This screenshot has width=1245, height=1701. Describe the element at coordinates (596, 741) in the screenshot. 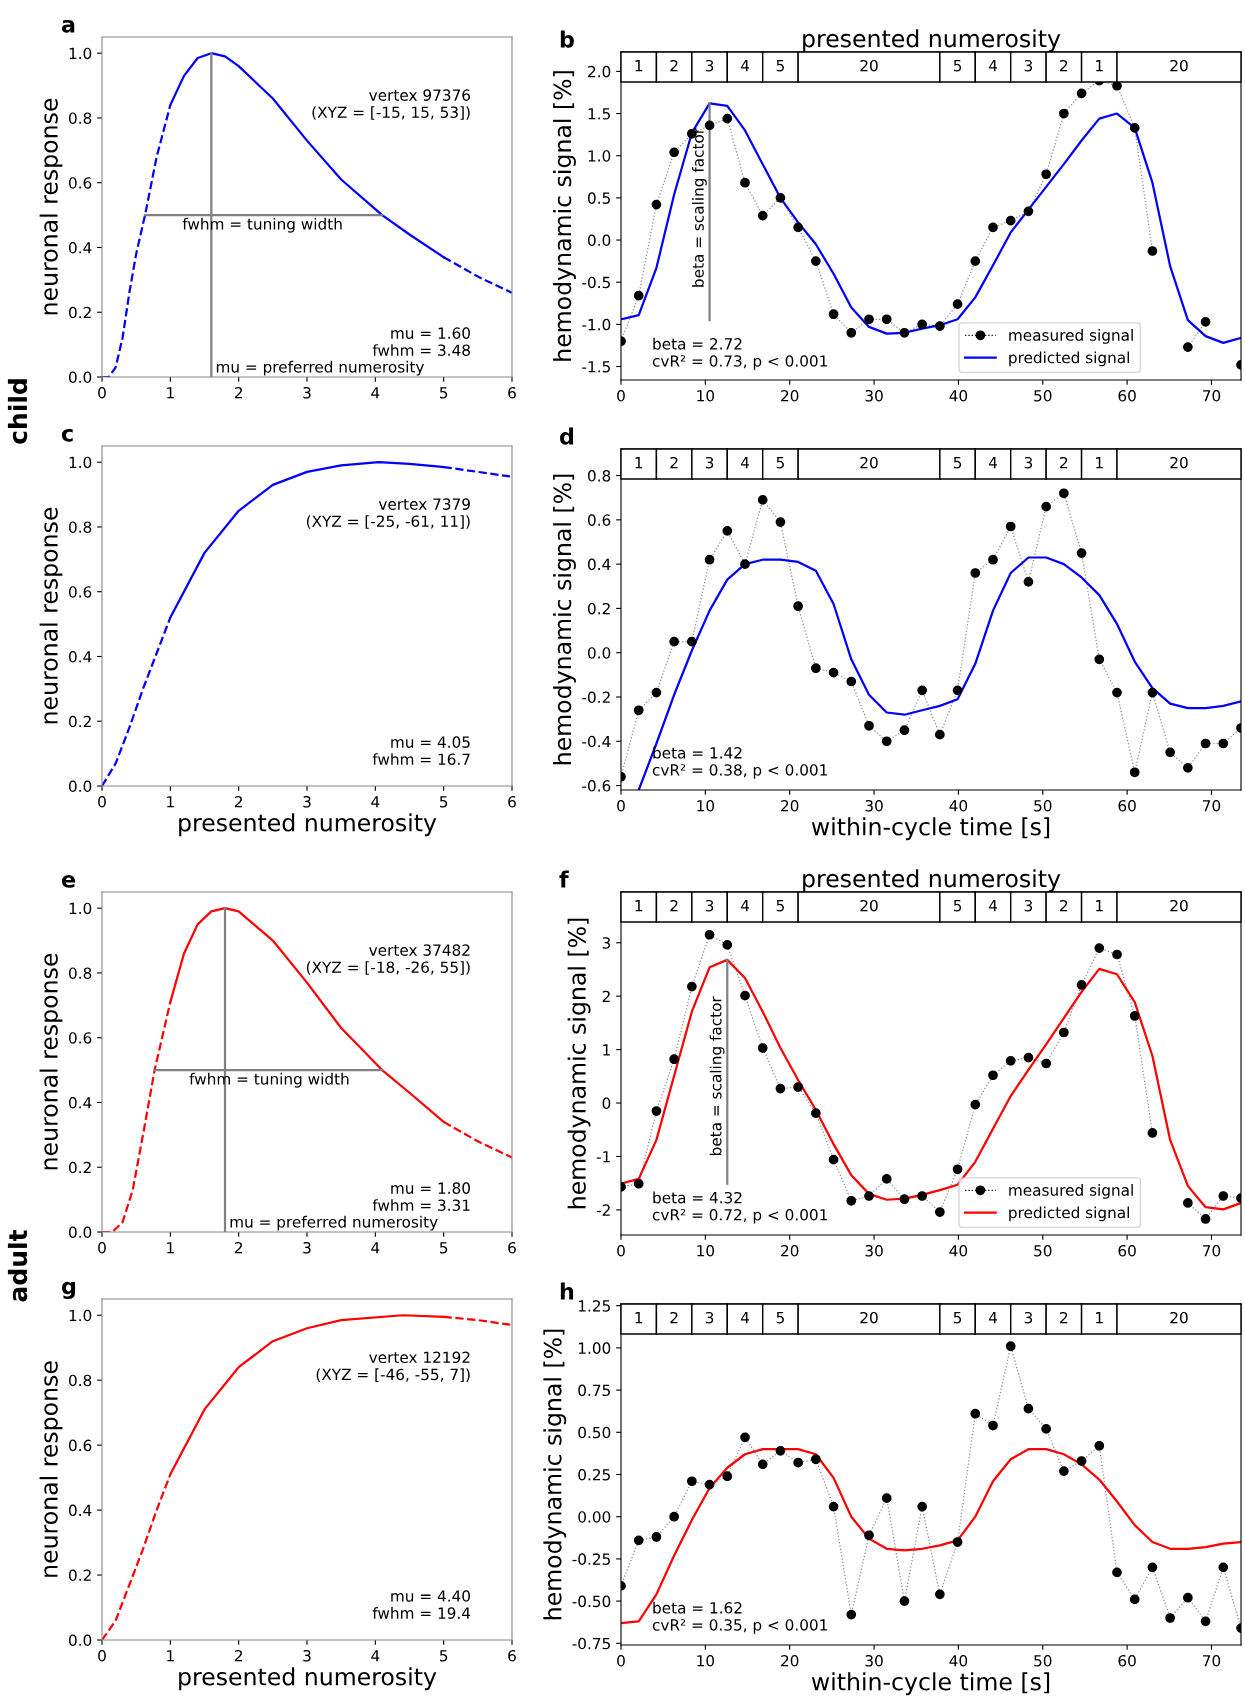

I see `y-tick-label: -0.4` at that location.